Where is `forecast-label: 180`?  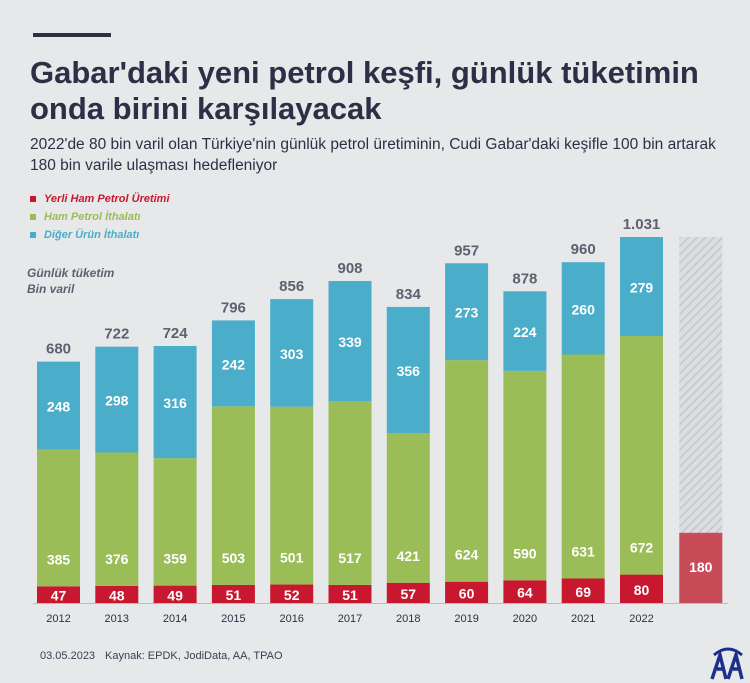 forecast-label: 180 is located at coordinates (701, 567).